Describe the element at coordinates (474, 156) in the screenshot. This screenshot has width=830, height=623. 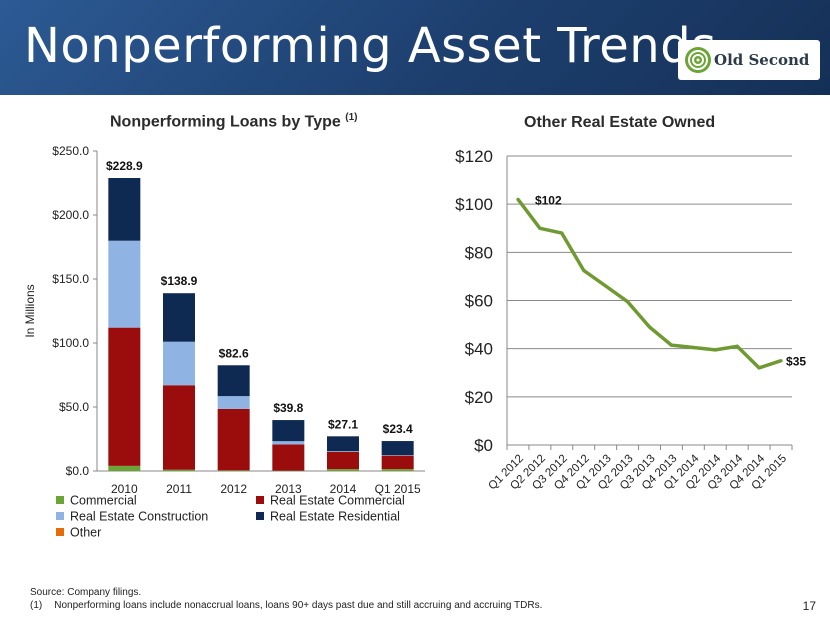
I see `y-tick-label: $120` at that location.